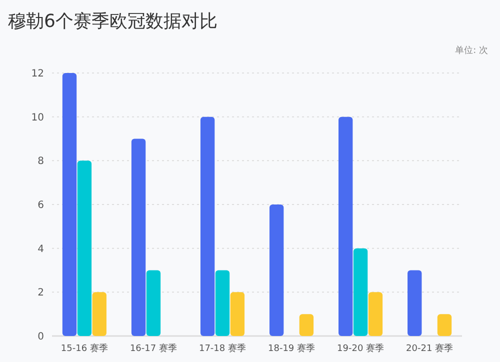  I want to click on text: 单位: 次, so click(471, 50).